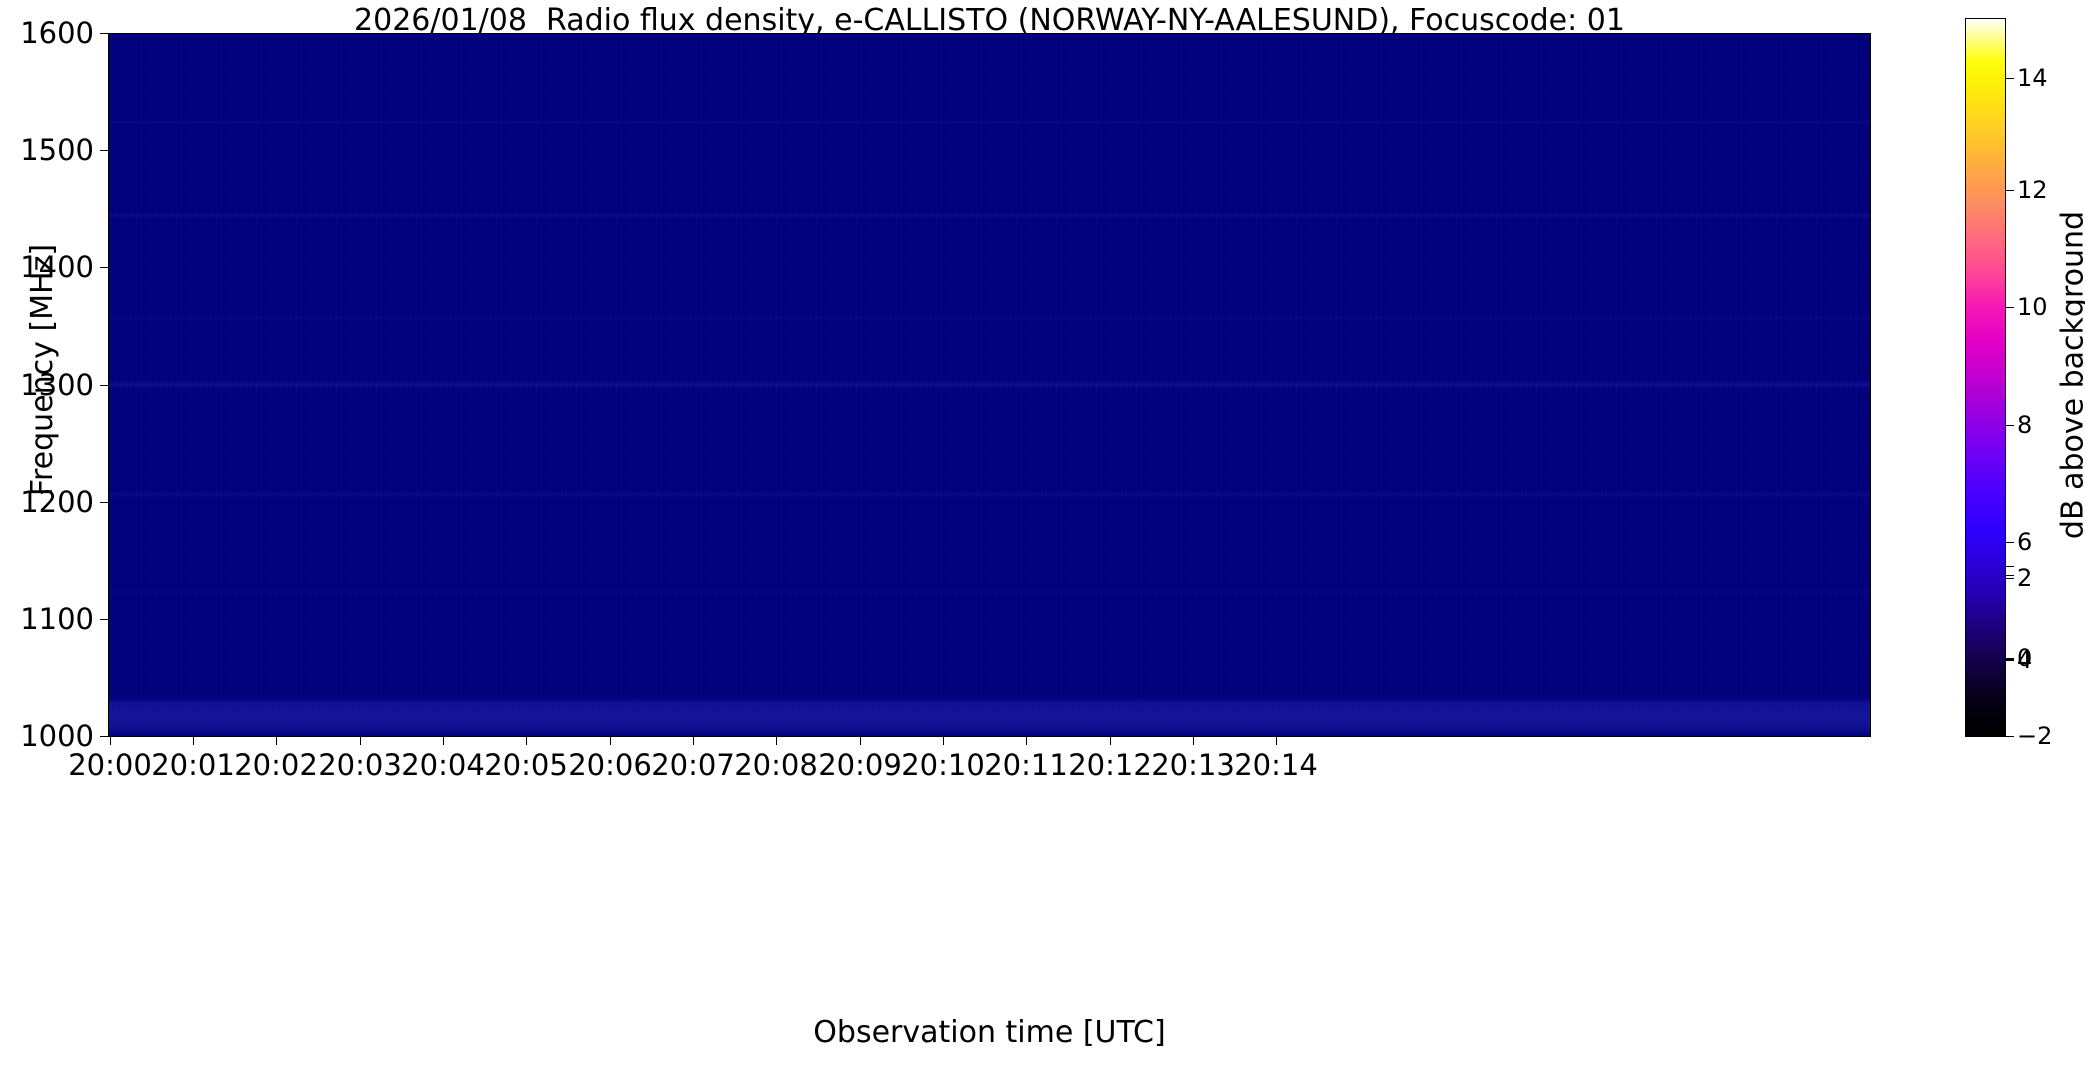 This screenshot has height=1067, width=2085. I want to click on xtick-mark-2006, so click(610, 741).